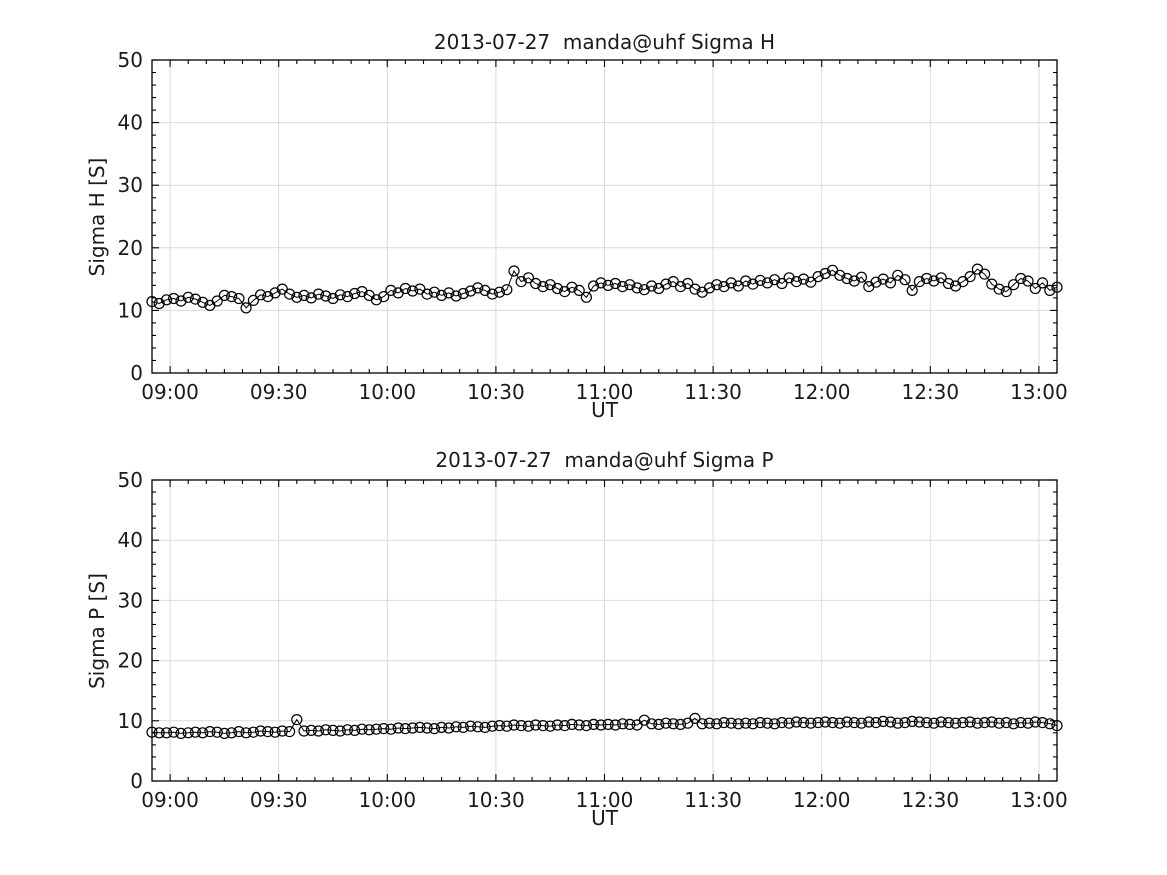 The image size is (1167, 875). I want to click on sigma-p-x-axis-label: UT, so click(604, 818).